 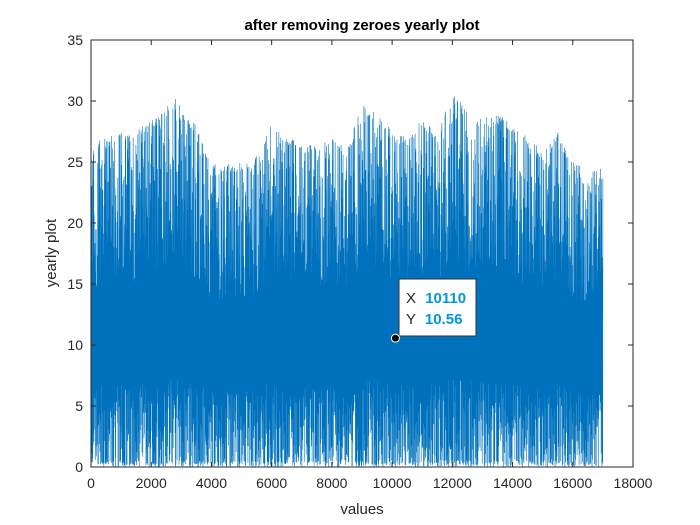 I want to click on x-tick-label: 6000, so click(x=271, y=483).